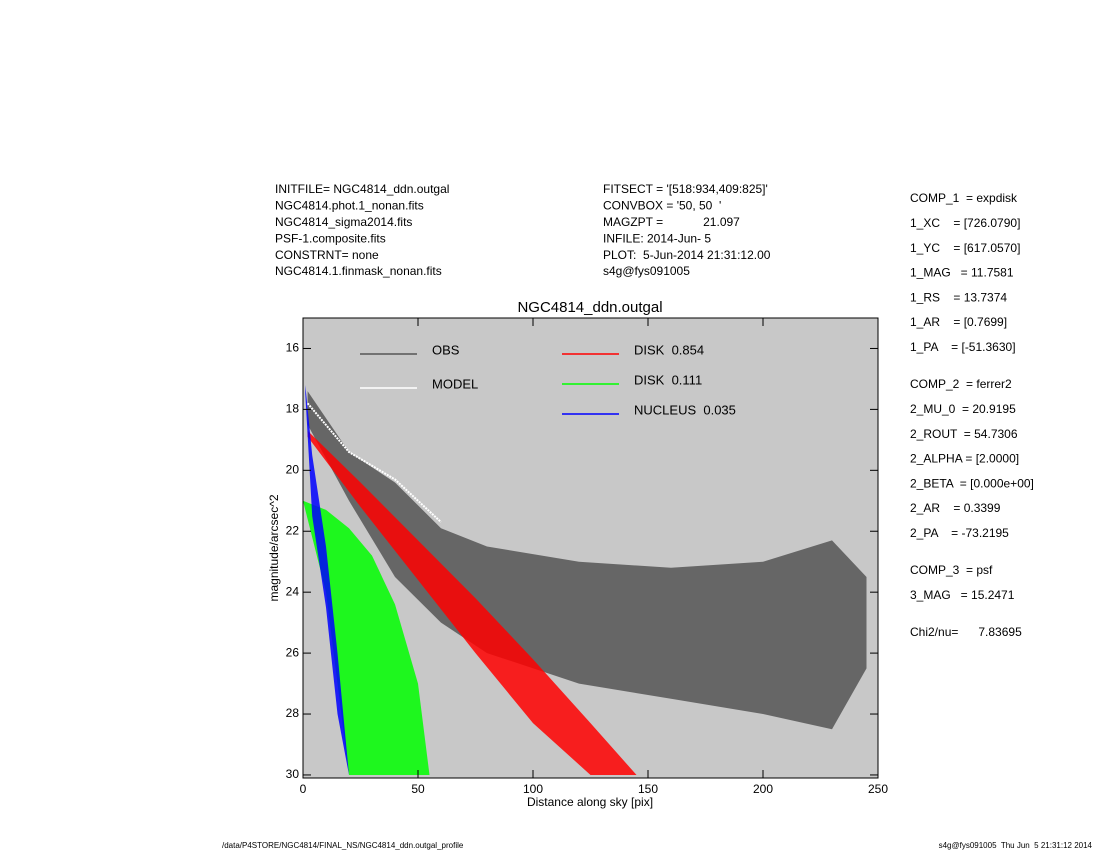  I want to click on fit-parameter: 1_AR = [0.7699], so click(958, 322).